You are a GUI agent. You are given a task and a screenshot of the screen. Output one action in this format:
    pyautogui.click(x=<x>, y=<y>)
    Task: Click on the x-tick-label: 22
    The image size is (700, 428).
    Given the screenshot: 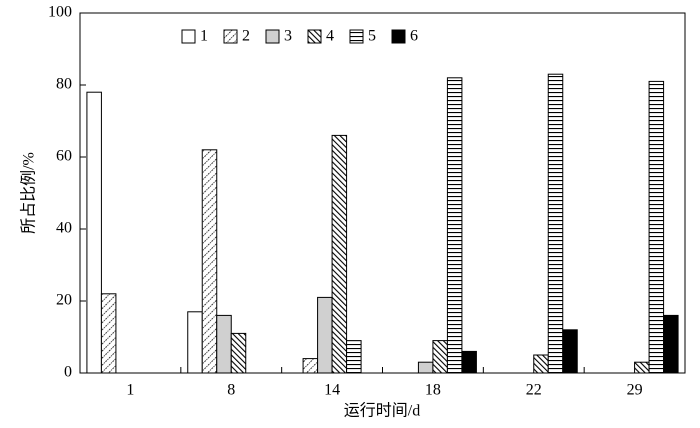 What is the action you would take?
    pyautogui.click(x=534, y=390)
    